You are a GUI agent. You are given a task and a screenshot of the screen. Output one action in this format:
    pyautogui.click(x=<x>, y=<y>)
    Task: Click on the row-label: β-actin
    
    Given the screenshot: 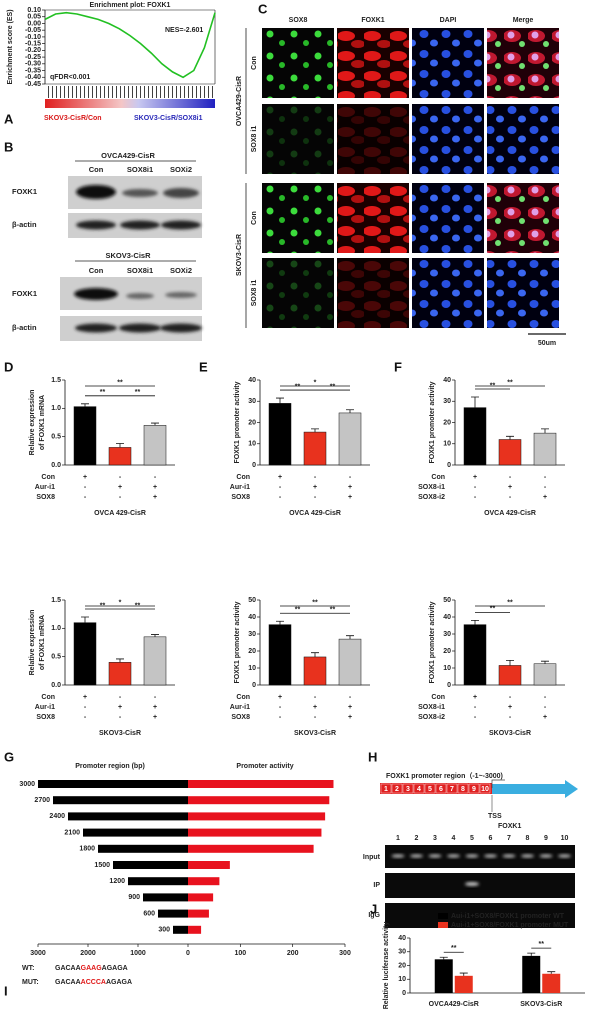 What is the action you would take?
    pyautogui.click(x=24, y=327)
    